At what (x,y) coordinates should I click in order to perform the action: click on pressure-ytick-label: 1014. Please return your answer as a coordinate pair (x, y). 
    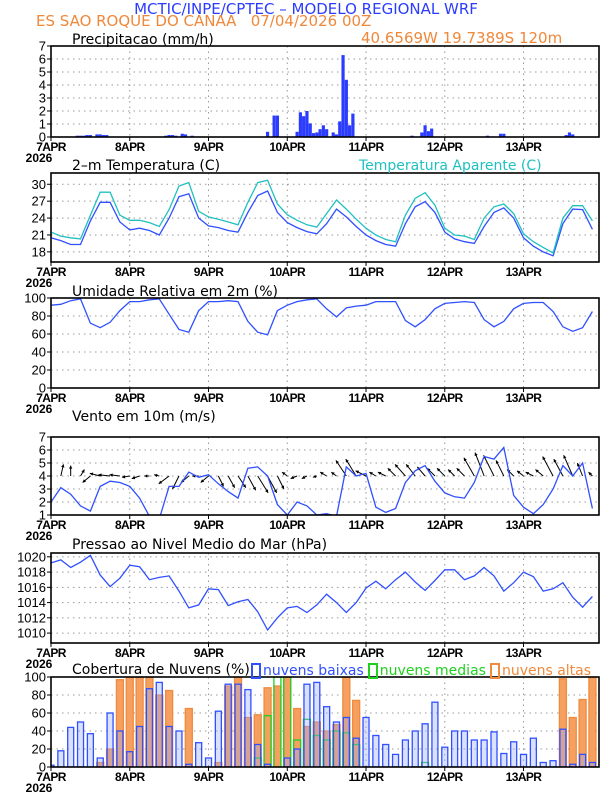
    Looking at the image, I should click on (31, 602).